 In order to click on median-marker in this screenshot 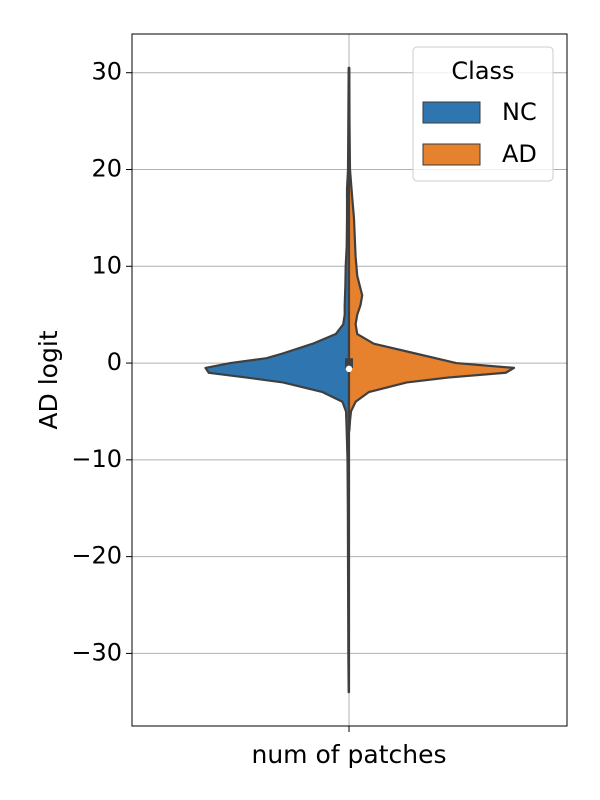, I will do `click(349, 369)`.